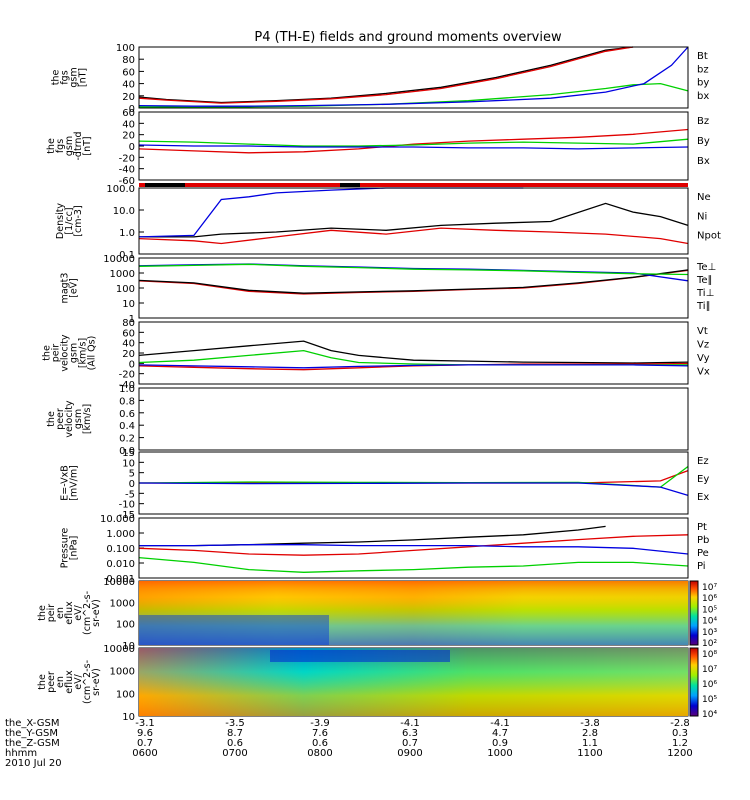 This screenshot has height=800, width=750. Describe the element at coordinates (69, 419) in the screenshot. I see `peer-velocity-ylabel: velocity` at that location.